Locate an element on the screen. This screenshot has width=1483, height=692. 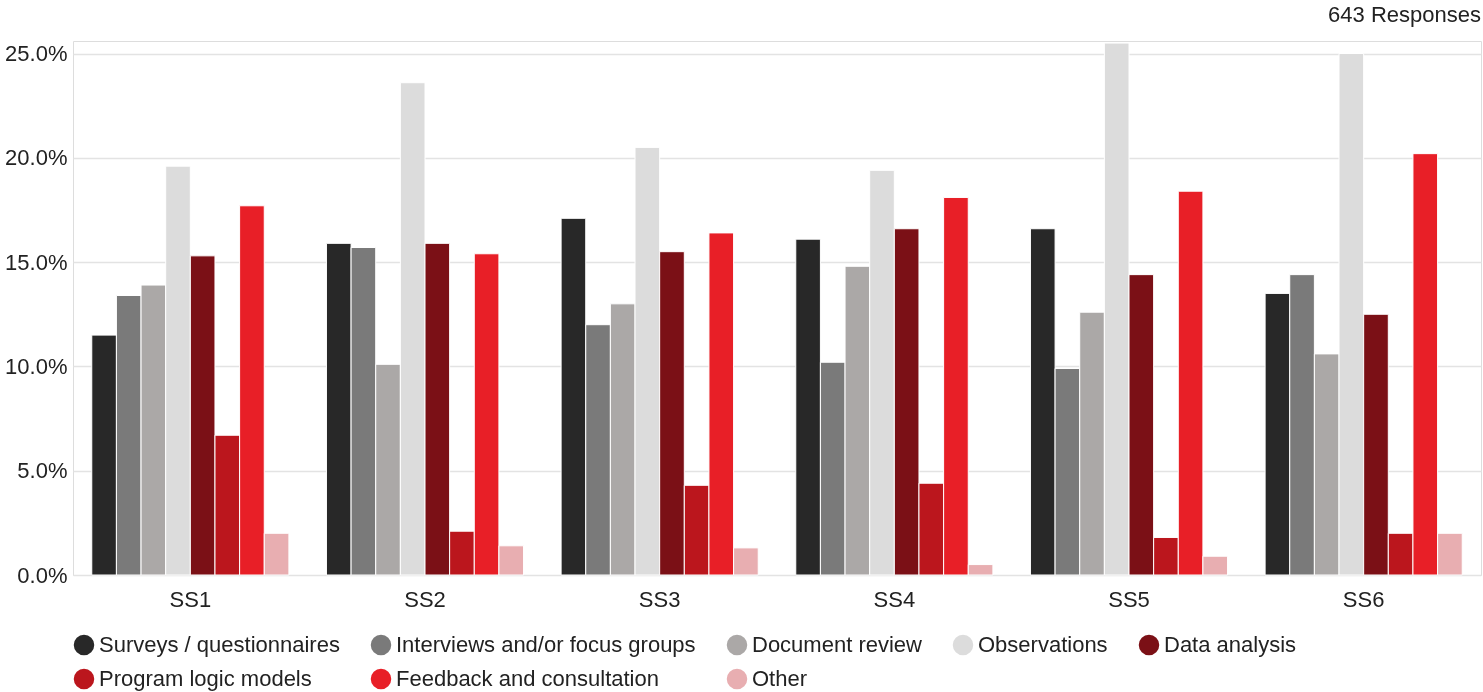
x-tick-label: SS1 is located at coordinates (190, 599).